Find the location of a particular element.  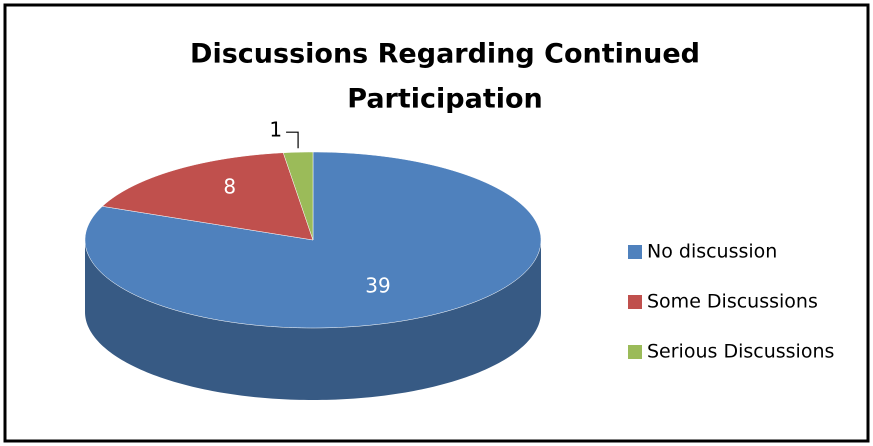

chart-title-line: Discussions Regarding Continued is located at coordinates (445, 54).